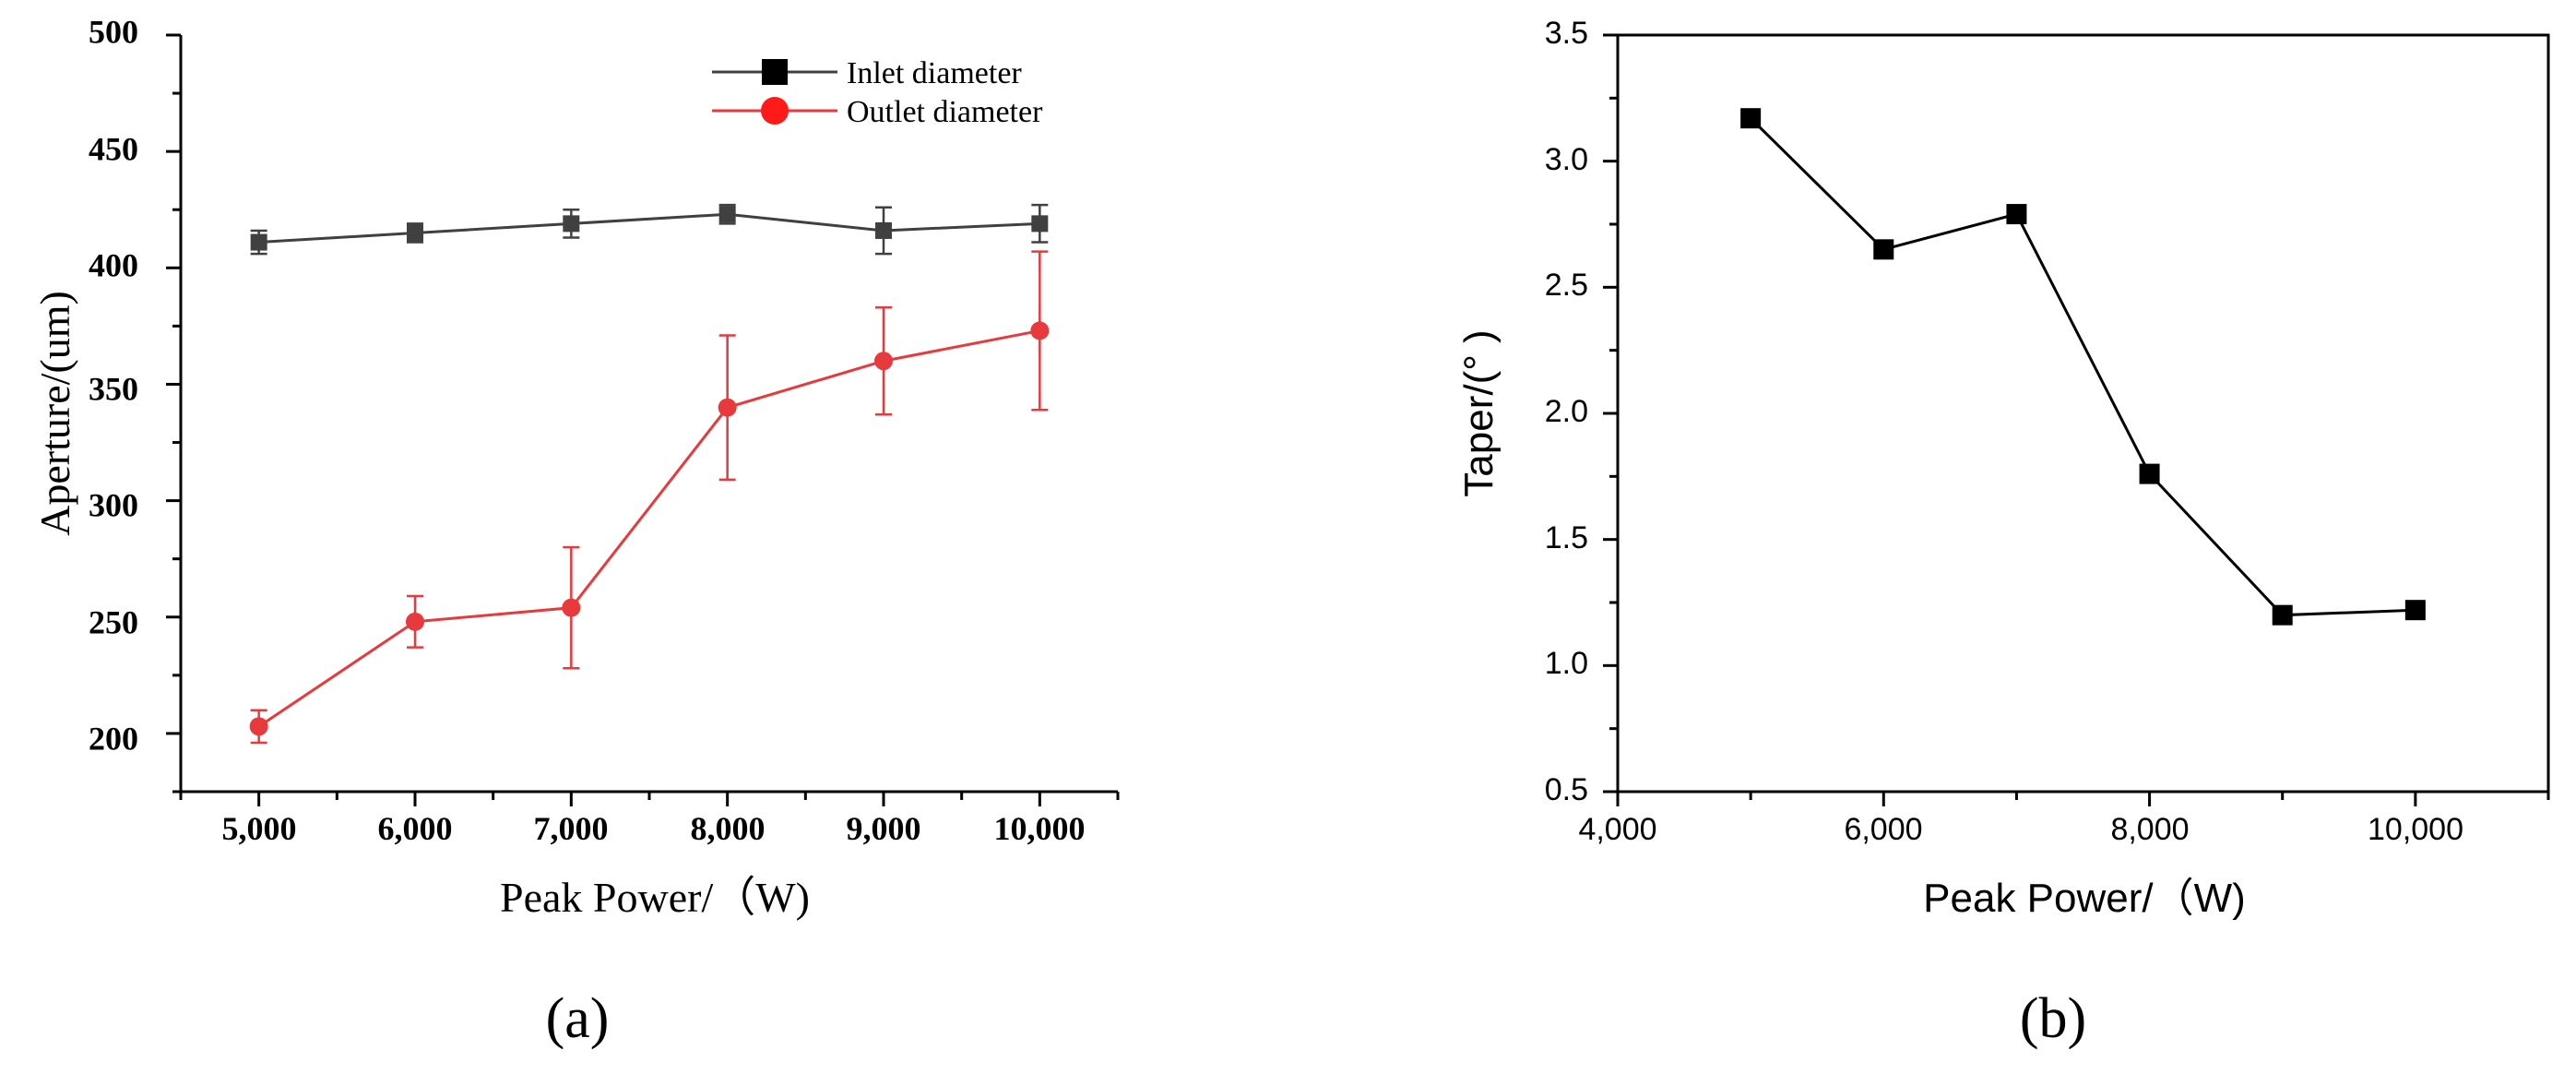 This screenshot has height=1074, width=2576. What do you see at coordinates (114, 505) in the screenshot?
I see `chart-a-y-tick-label: 300` at bounding box center [114, 505].